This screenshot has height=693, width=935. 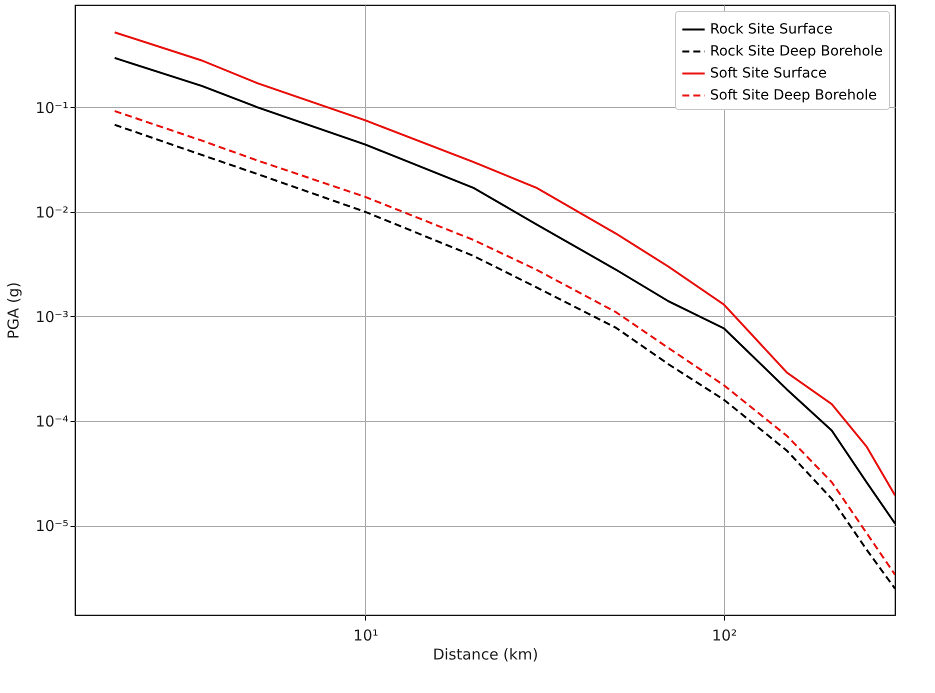 What do you see at coordinates (768, 74) in the screenshot?
I see `legend-label: Soft Site Surface` at bounding box center [768, 74].